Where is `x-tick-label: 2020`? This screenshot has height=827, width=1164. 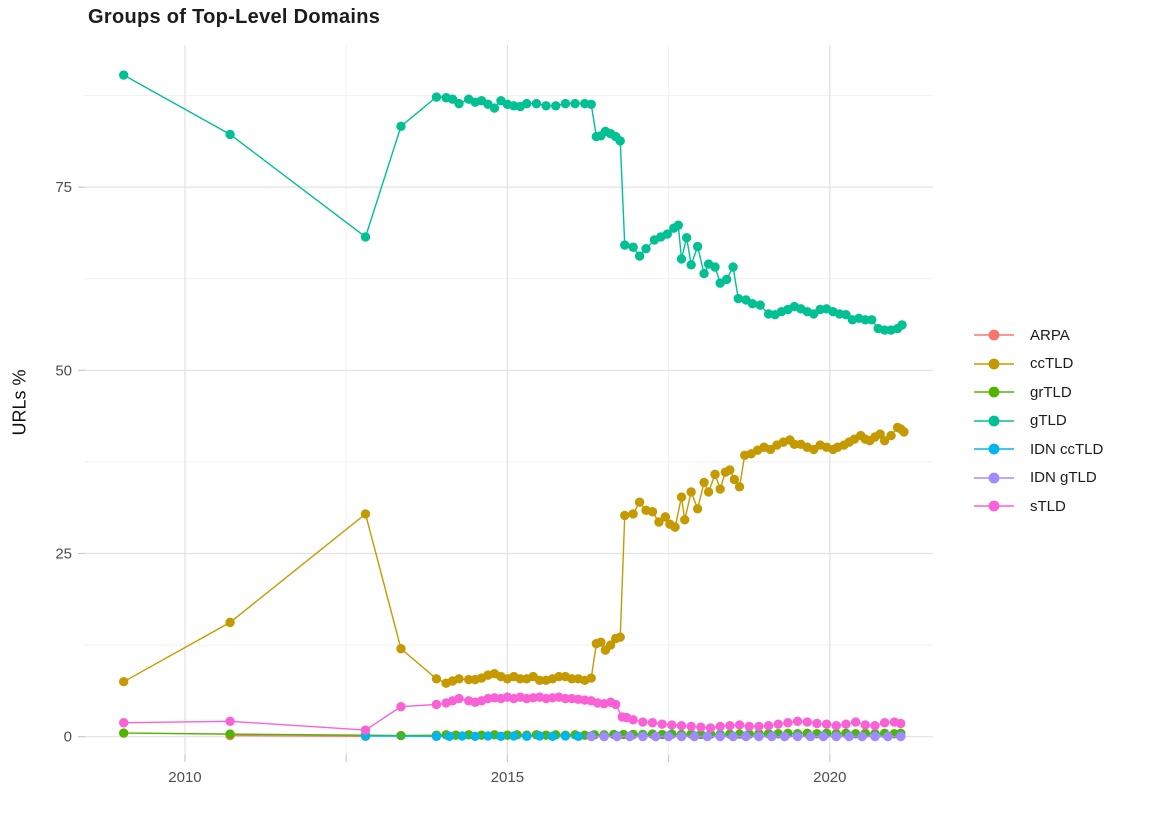
x-tick-label: 2020 is located at coordinates (829, 777).